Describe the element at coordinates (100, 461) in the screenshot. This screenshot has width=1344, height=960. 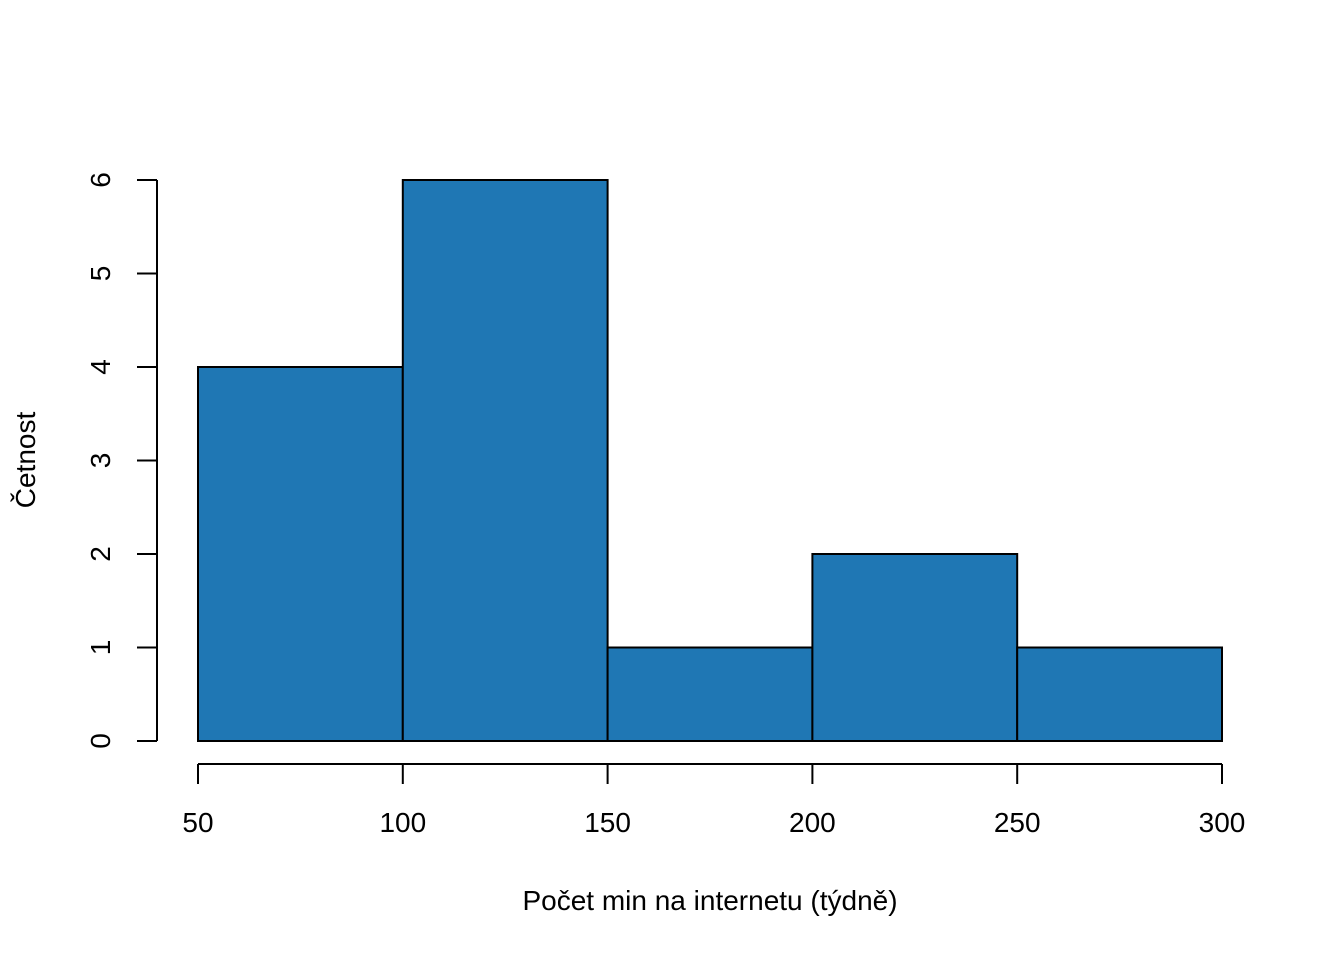
I see `y-tick-label-3: 3` at that location.